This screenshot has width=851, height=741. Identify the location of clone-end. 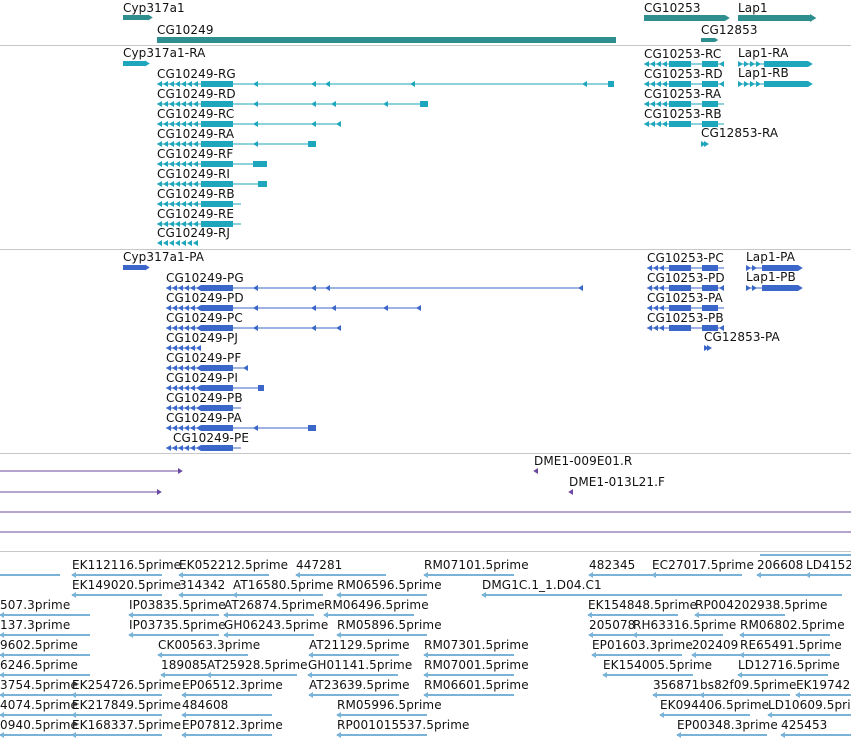
(180, 471).